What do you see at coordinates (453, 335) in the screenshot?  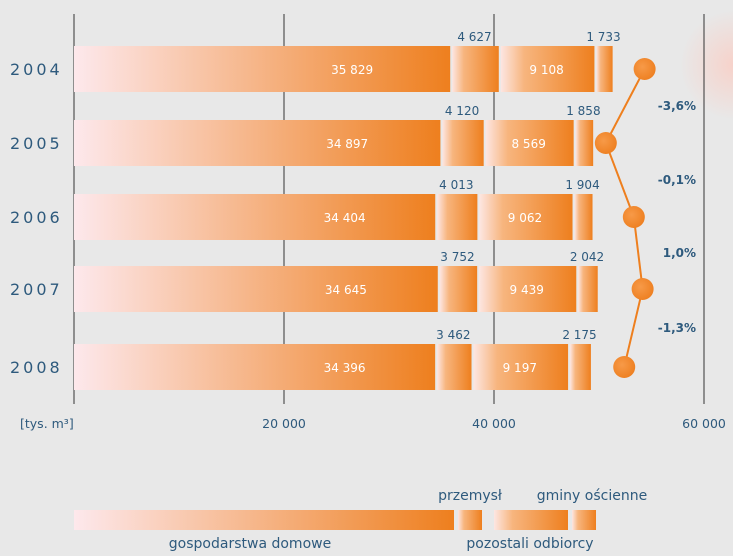 I see `data-label-industry: 3 462` at bounding box center [453, 335].